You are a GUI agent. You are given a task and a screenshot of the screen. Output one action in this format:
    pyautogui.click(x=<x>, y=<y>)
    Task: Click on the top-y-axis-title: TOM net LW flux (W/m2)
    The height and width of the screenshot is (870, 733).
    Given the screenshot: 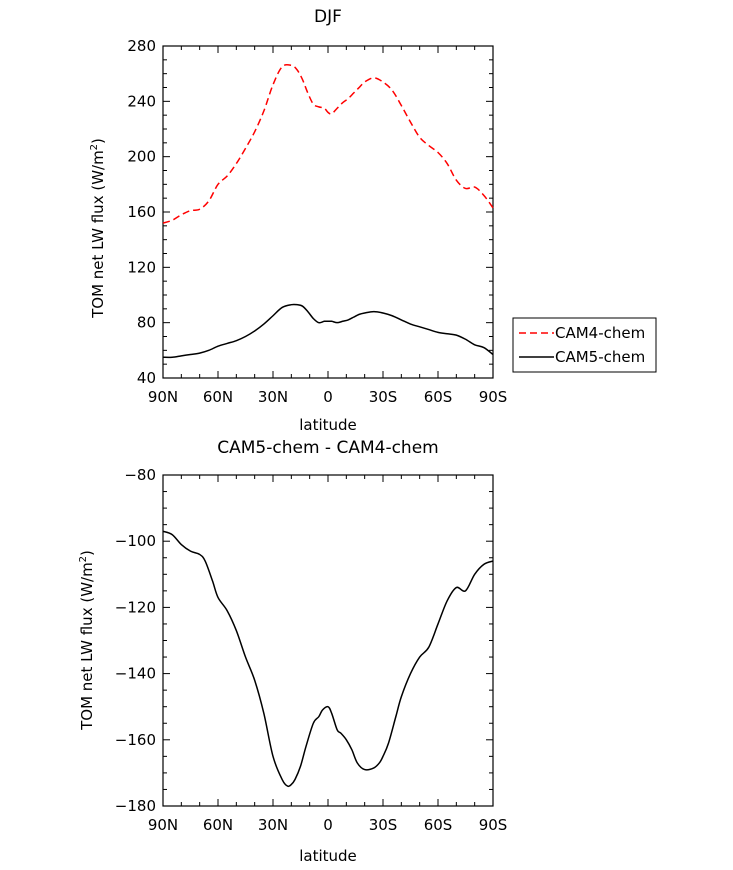 What is the action you would take?
    pyautogui.click(x=98, y=228)
    